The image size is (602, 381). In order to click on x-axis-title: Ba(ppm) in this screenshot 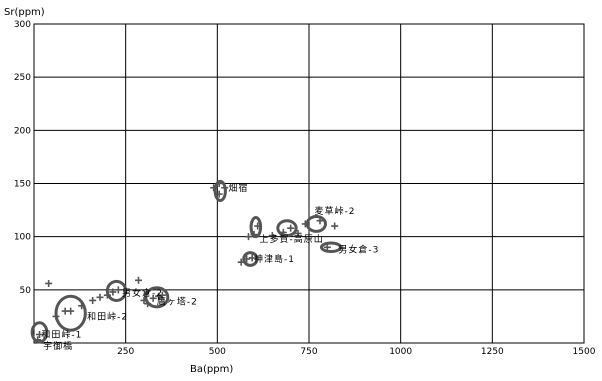, I will do `click(211, 369)`.